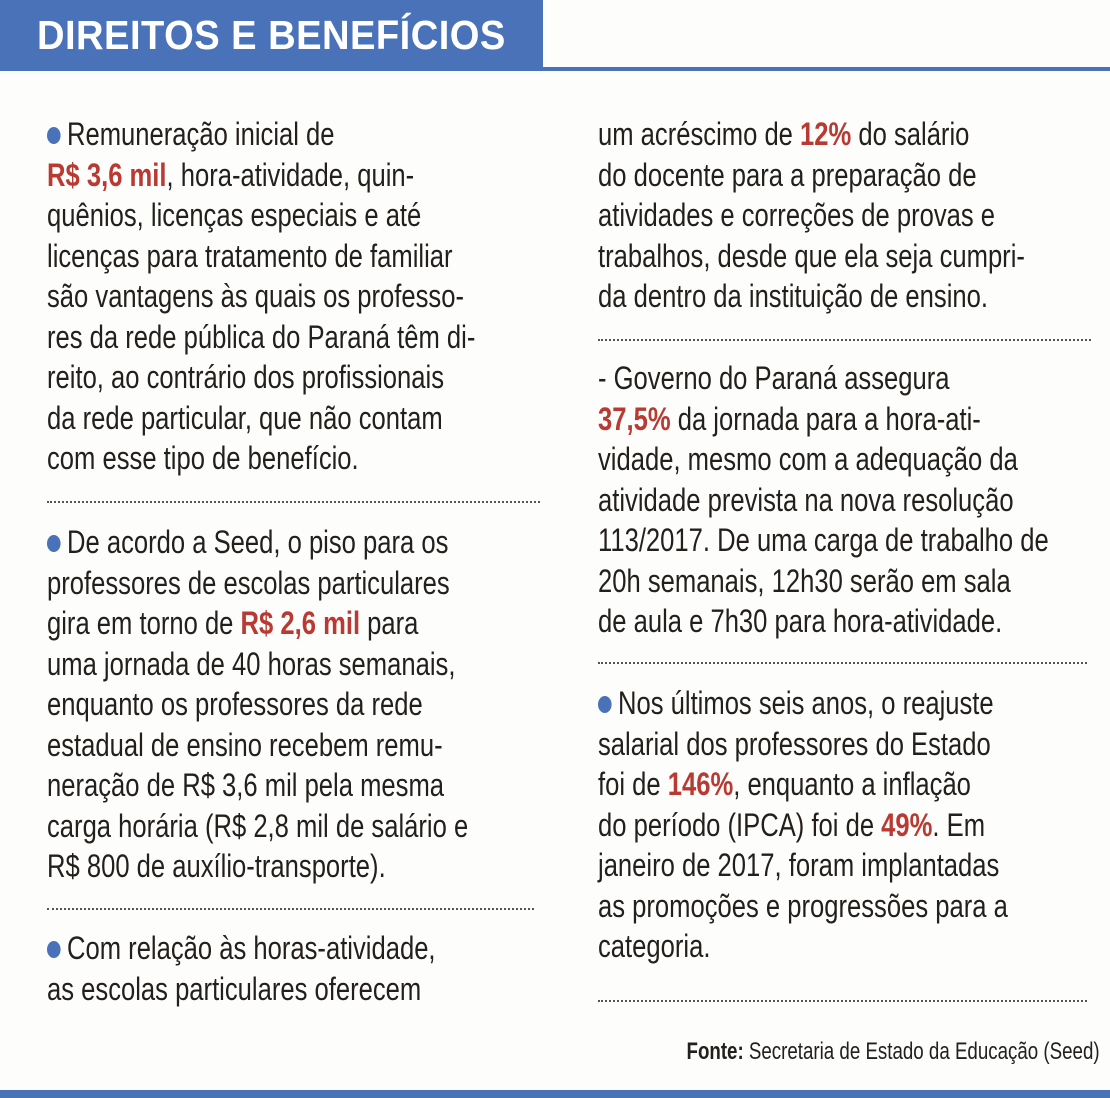  Describe the element at coordinates (959, 824) in the screenshot. I see `text-segment: . Em` at that location.